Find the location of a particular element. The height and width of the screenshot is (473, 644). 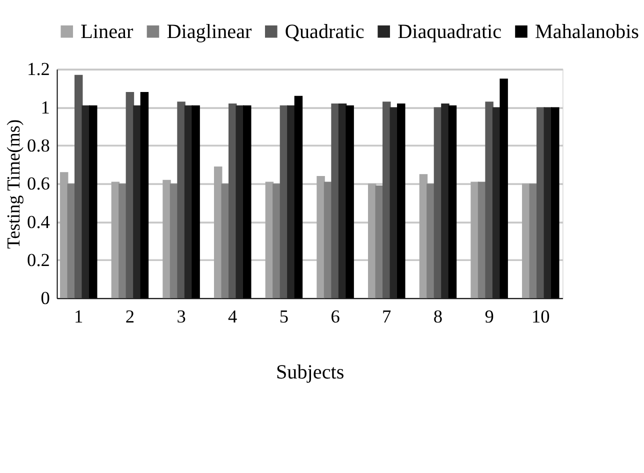

y-tick-label: 0 is located at coordinates (45, 298).